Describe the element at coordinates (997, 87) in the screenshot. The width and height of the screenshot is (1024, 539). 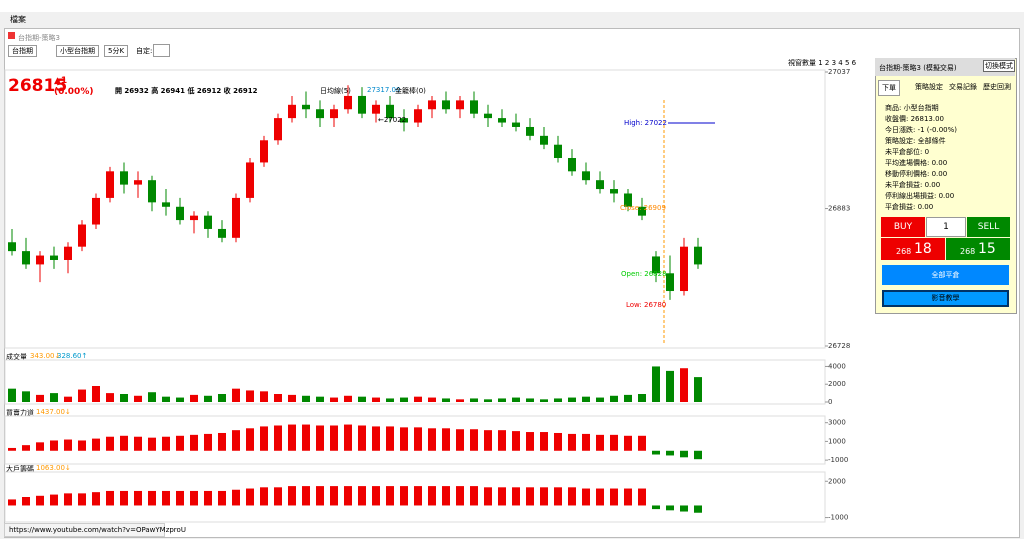
I see `tab: 歷史回測` at that location.